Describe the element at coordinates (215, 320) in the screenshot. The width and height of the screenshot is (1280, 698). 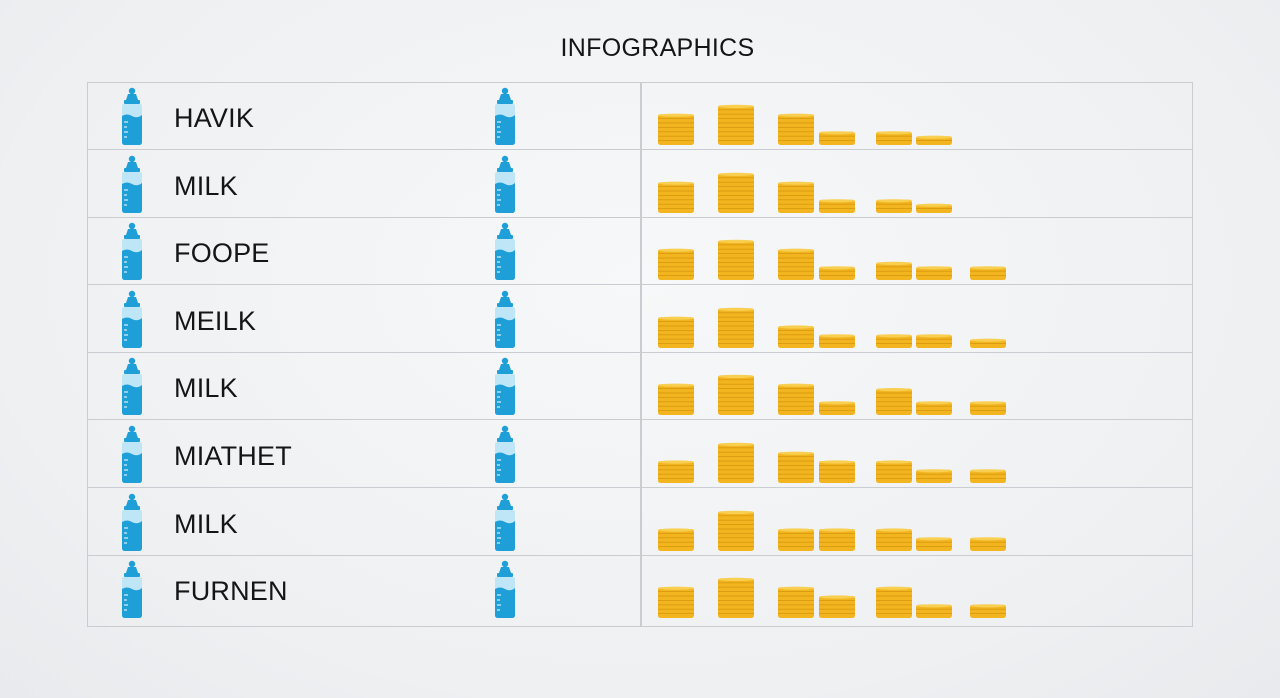
I see `row-label: MEILK` at that location.